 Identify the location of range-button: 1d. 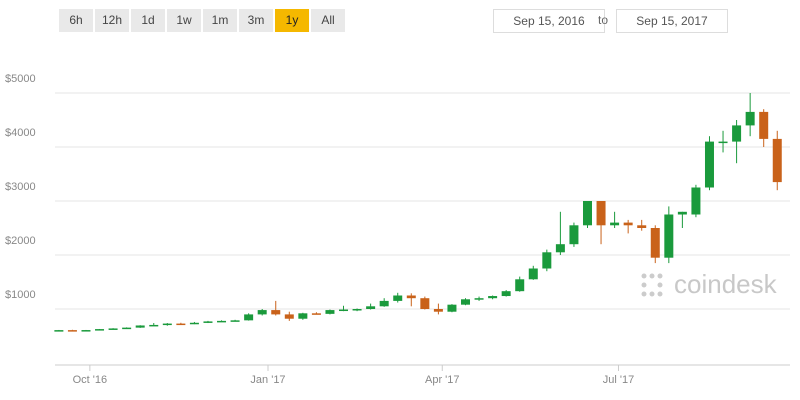
(148, 20).